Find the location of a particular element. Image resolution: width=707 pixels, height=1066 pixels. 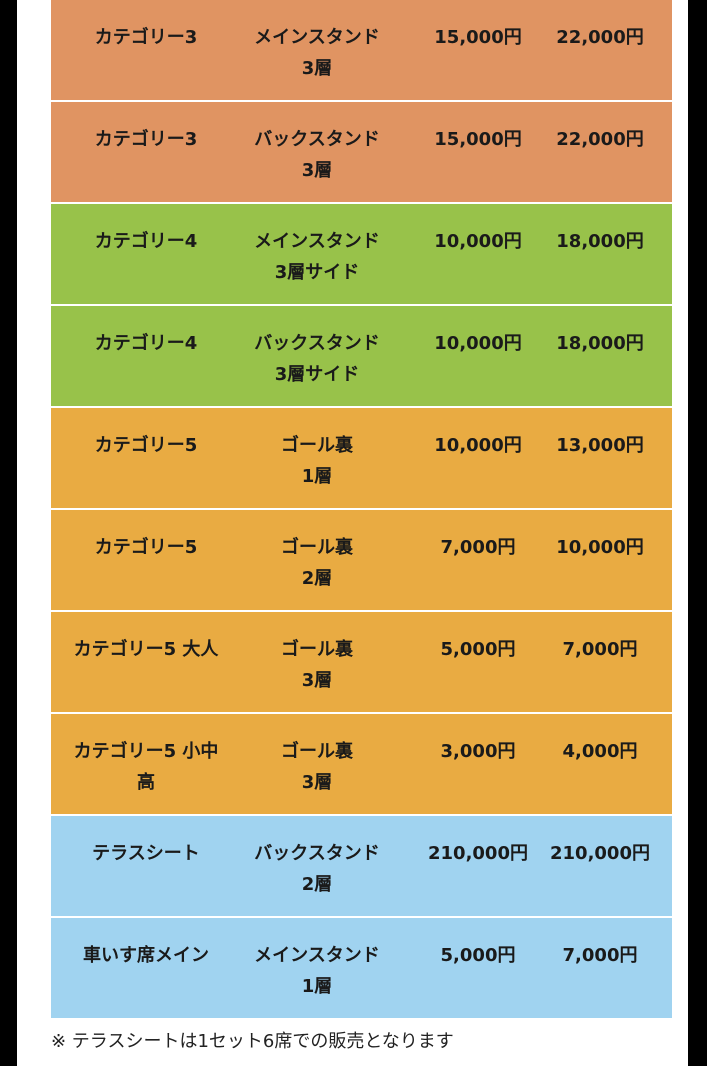

table-row: カテゴリー4 バックスタンド 3層サイド 10,000円 18,000円 is located at coordinates (361, 356).